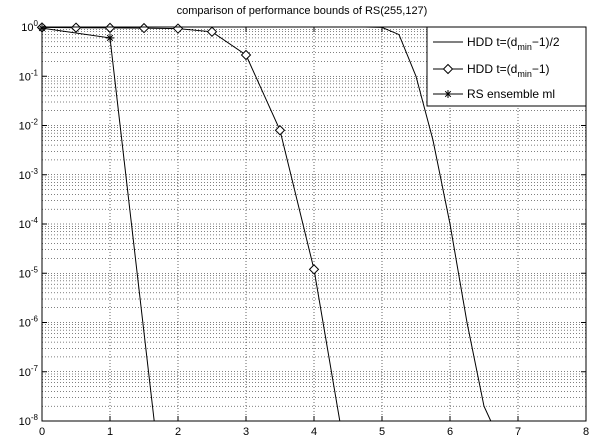 The image size is (605, 443). I want to click on x-tick-label: 0, so click(42, 432).